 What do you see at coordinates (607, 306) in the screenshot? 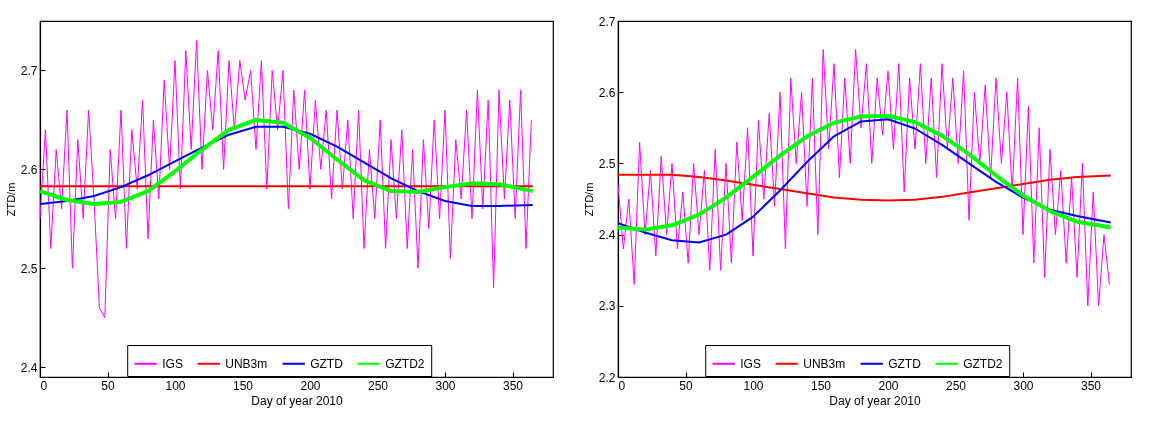
I see `y-tick-label: 2.3` at bounding box center [607, 306].